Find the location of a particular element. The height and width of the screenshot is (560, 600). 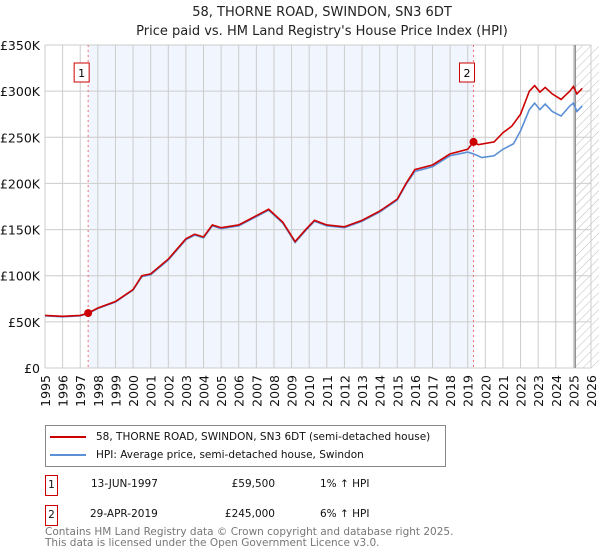

x-tick-label: 2015 is located at coordinates (397, 391).